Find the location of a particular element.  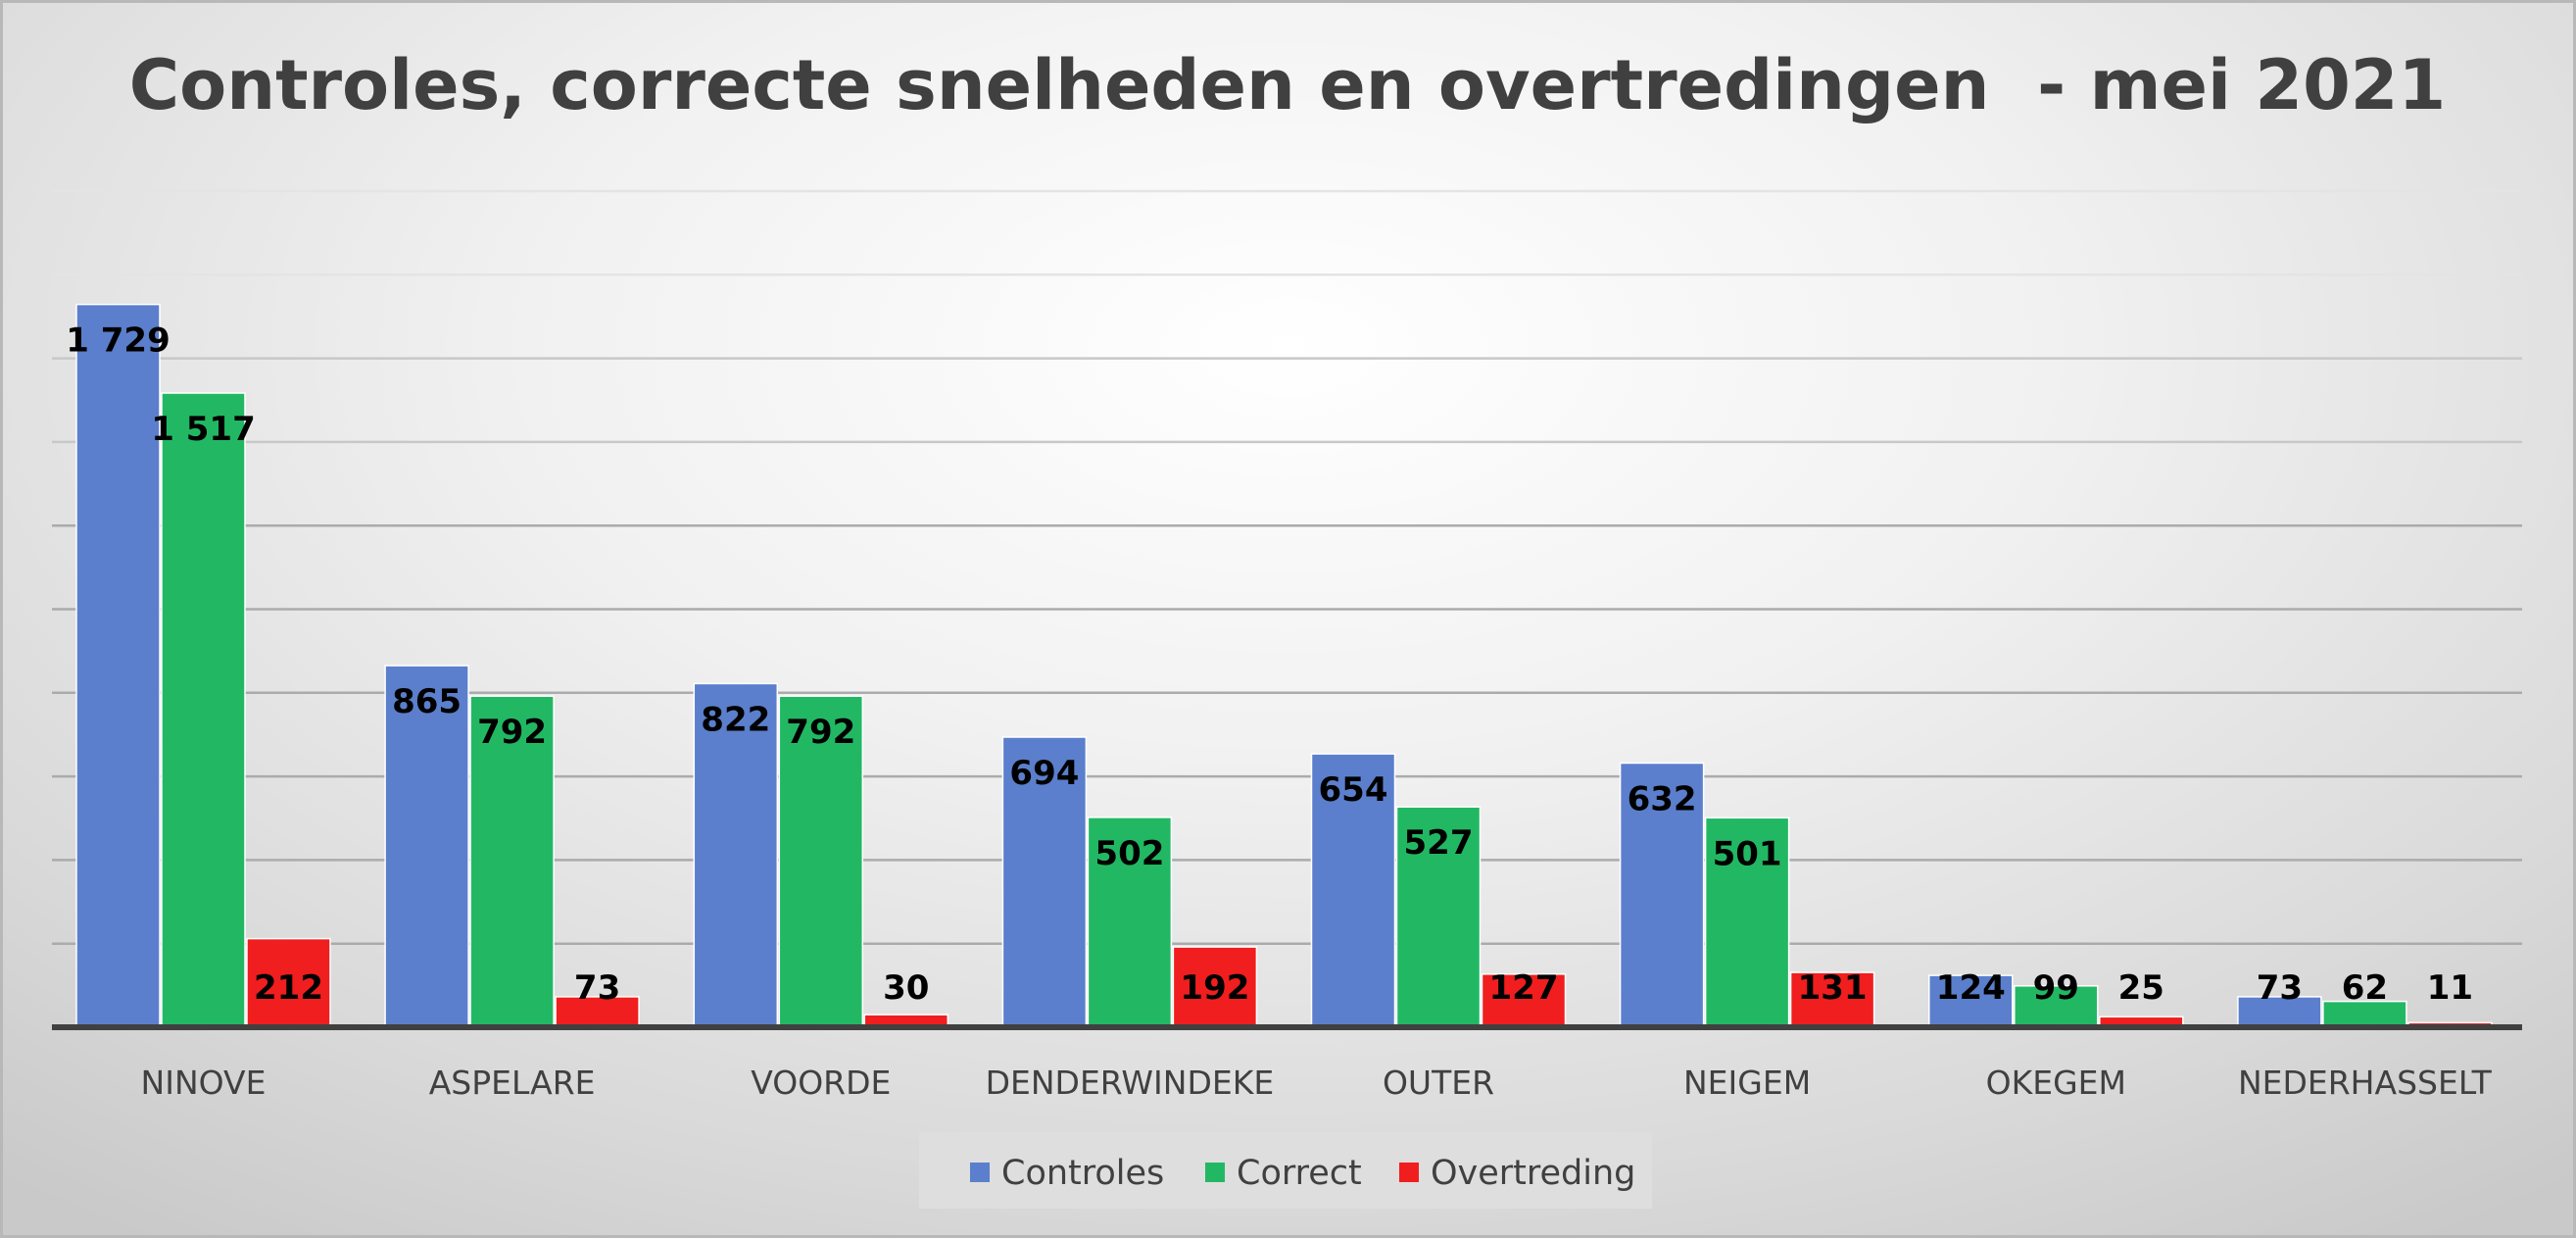

bar-correct-okegem is located at coordinates (2056, 1006).